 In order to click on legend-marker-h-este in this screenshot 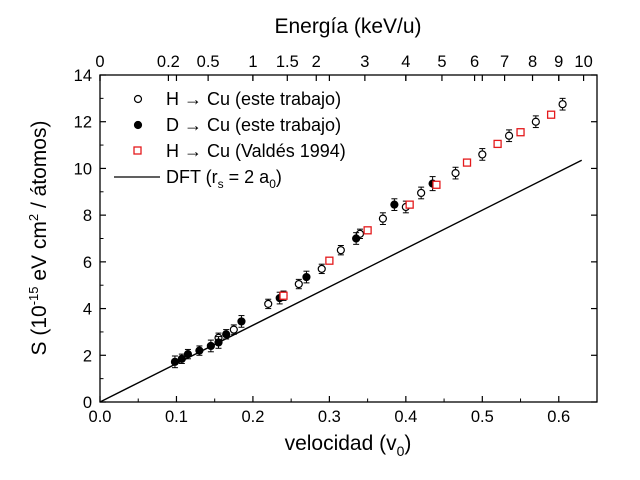, I will do `click(138, 99)`.